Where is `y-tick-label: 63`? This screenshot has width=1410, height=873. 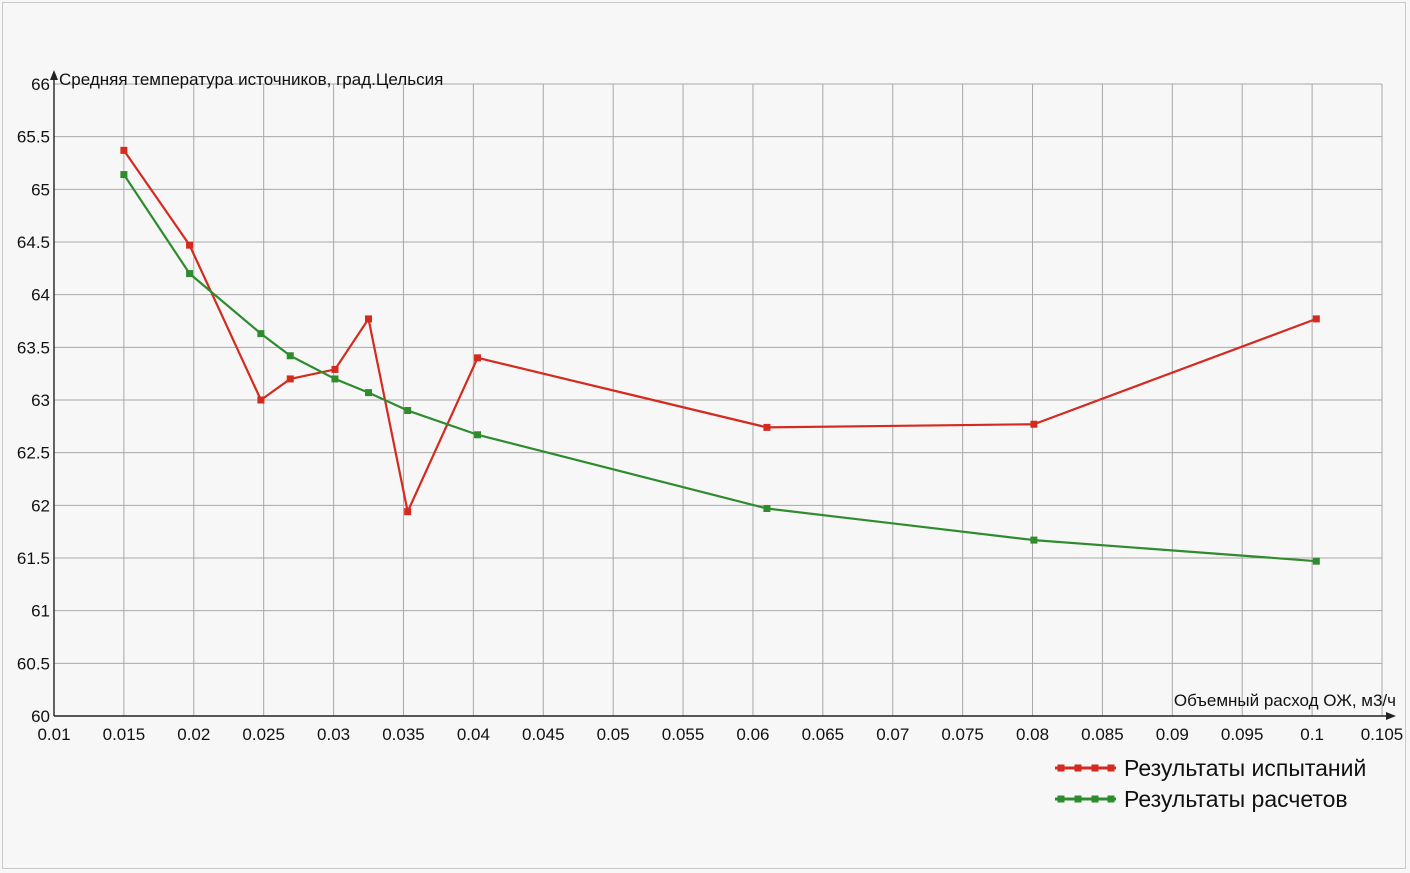
y-tick-label: 63 is located at coordinates (40, 400).